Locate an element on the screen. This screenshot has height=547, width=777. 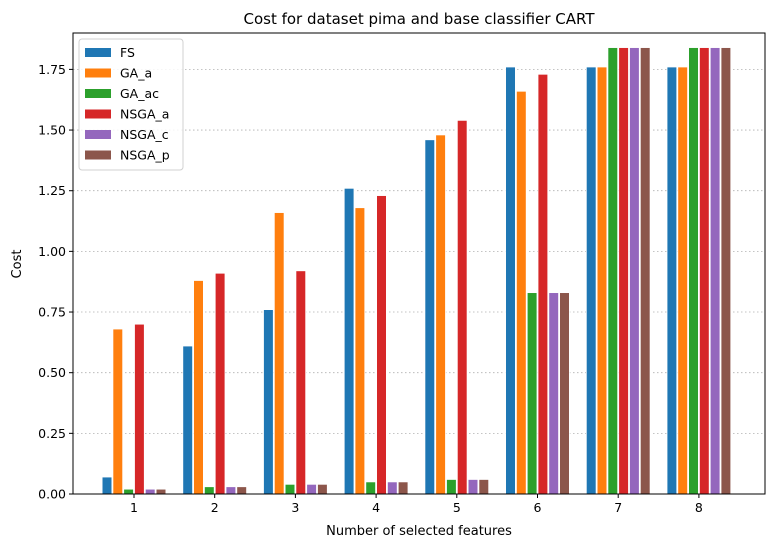
x-axis: 1 2 3 4 5 6 7 8 is located at coordinates (416, 504).